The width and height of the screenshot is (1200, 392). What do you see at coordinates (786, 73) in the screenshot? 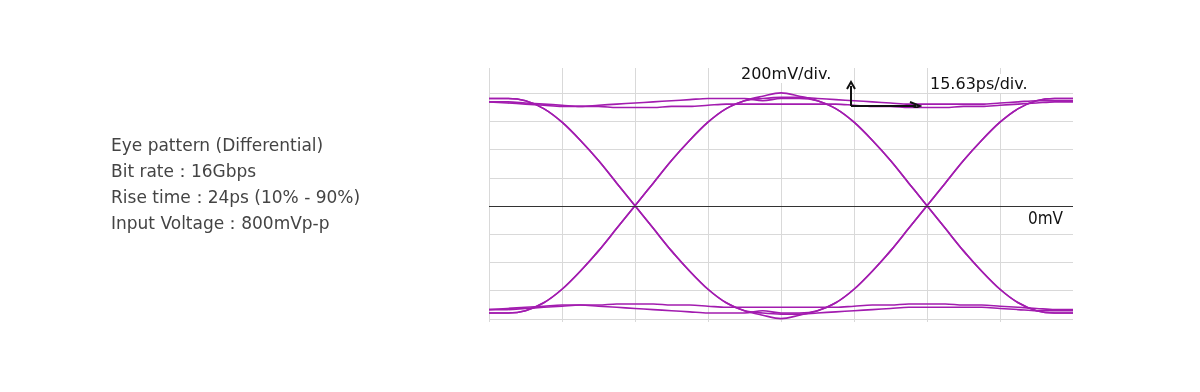
I see `text: 200mV/div.` at bounding box center [786, 73].